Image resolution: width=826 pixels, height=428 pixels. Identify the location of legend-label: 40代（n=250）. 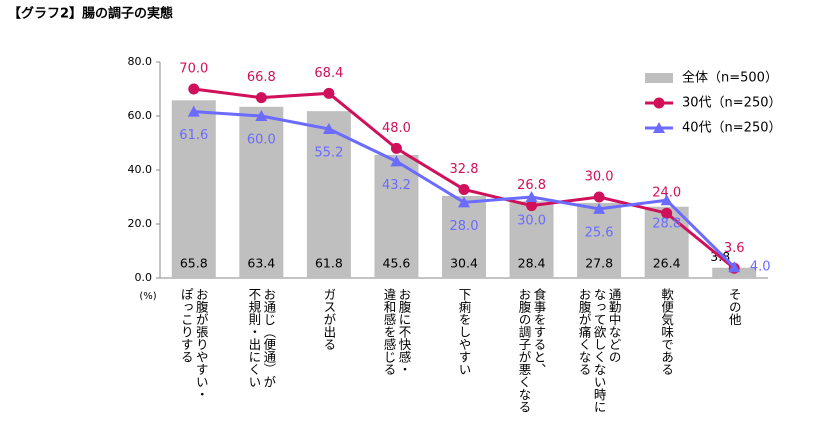
(732, 128).